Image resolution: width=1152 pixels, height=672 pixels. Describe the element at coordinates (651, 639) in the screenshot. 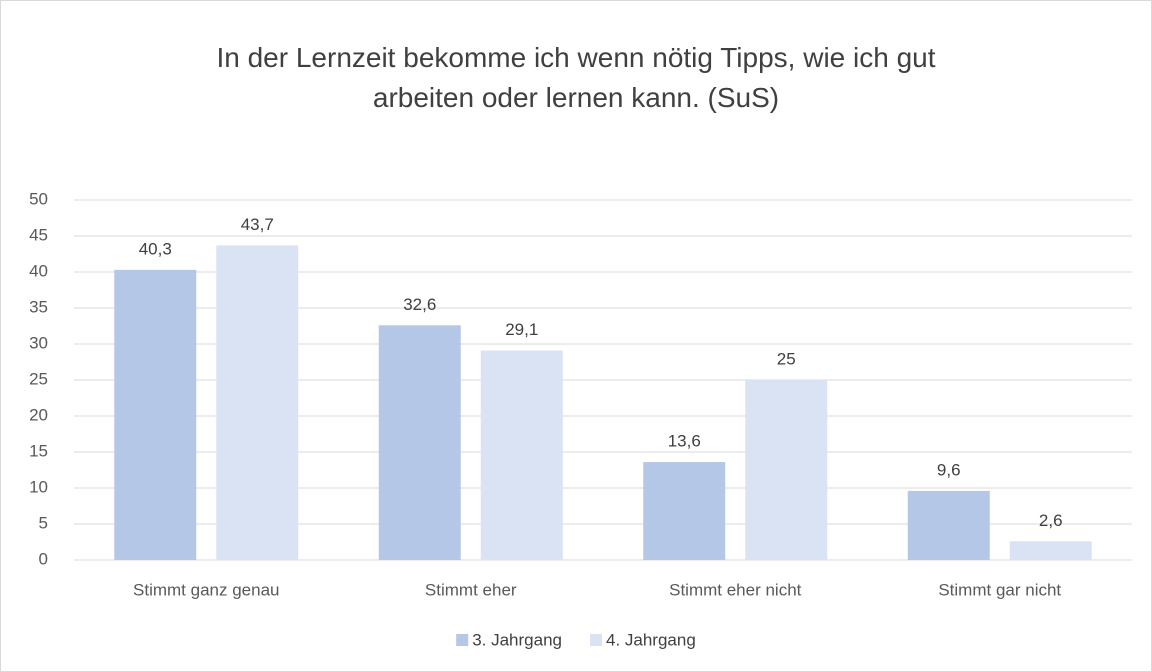

I see `legend-label: 4. Jahrgang` at that location.